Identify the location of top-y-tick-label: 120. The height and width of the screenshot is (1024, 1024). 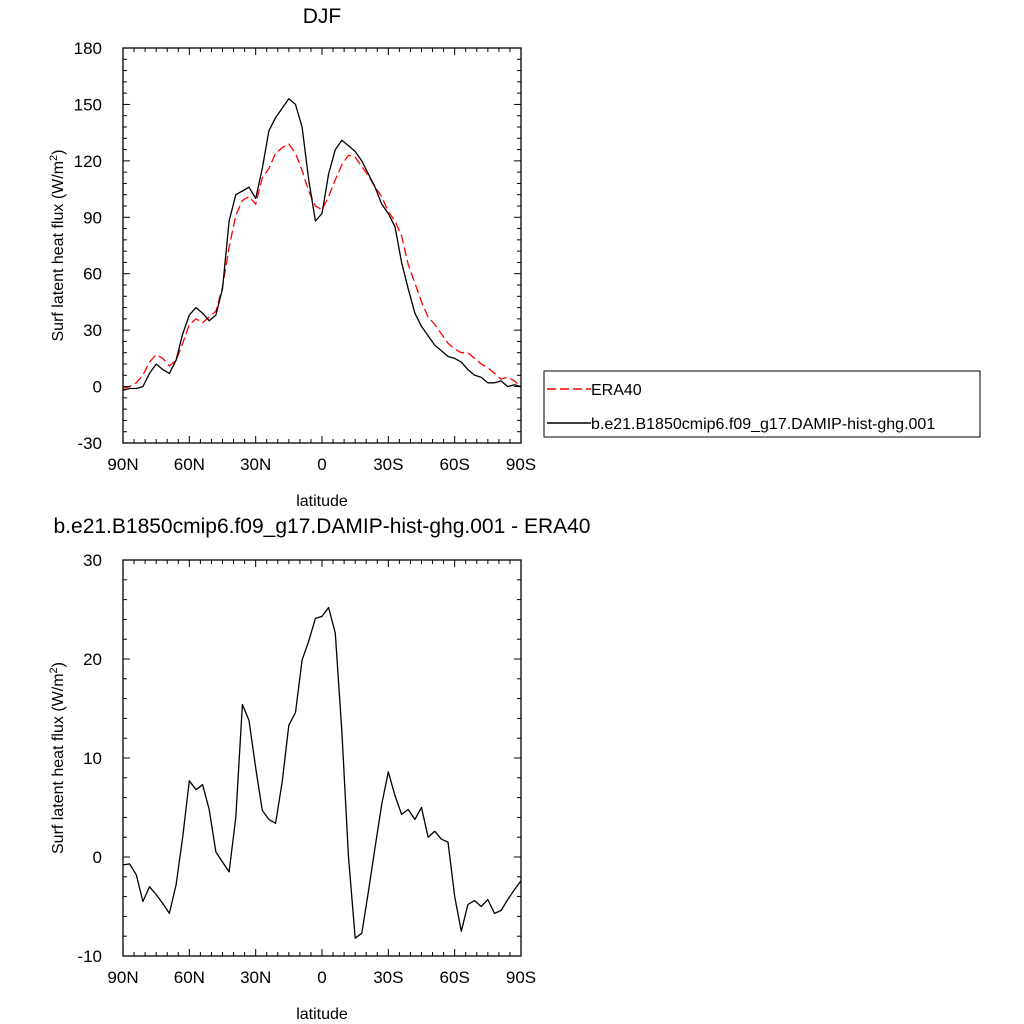
(88, 161).